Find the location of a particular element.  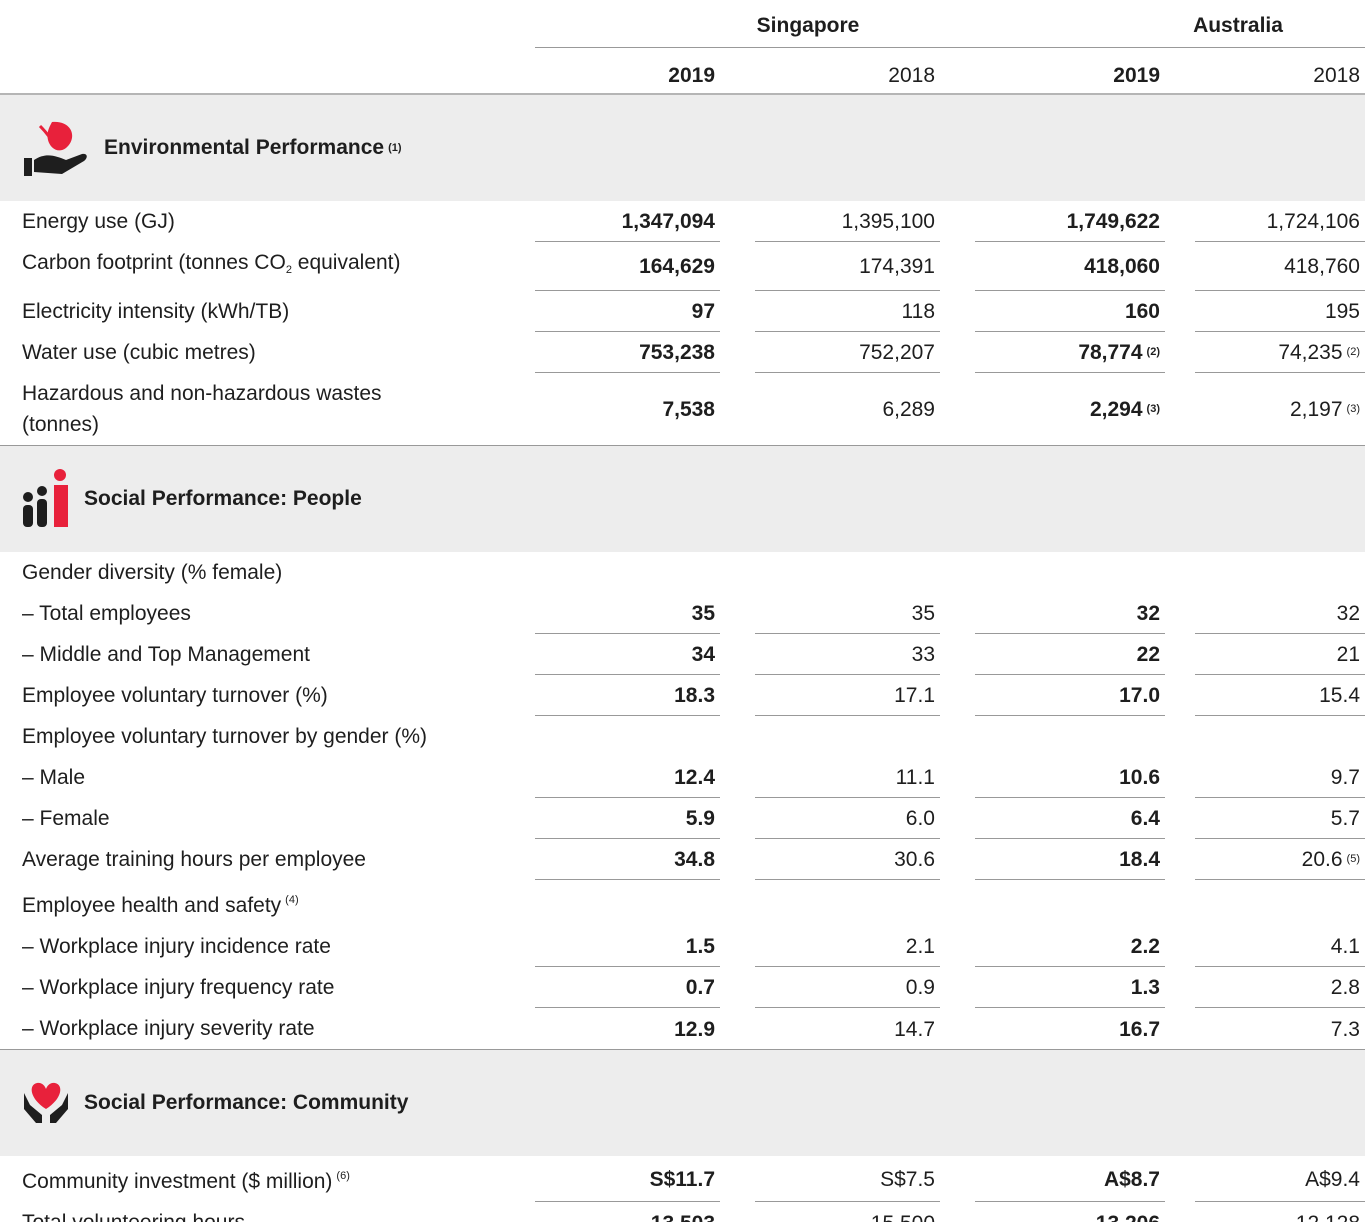

row-label: Total volunteering hours is located at coordinates (257, 1212).